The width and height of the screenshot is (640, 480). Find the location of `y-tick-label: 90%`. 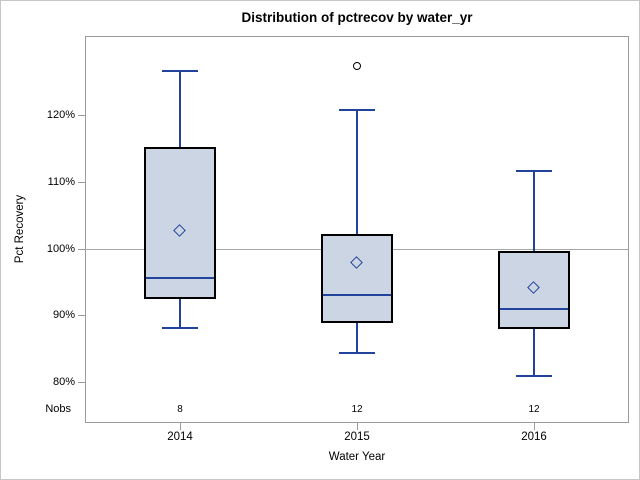

y-tick-label: 90% is located at coordinates (63, 315).